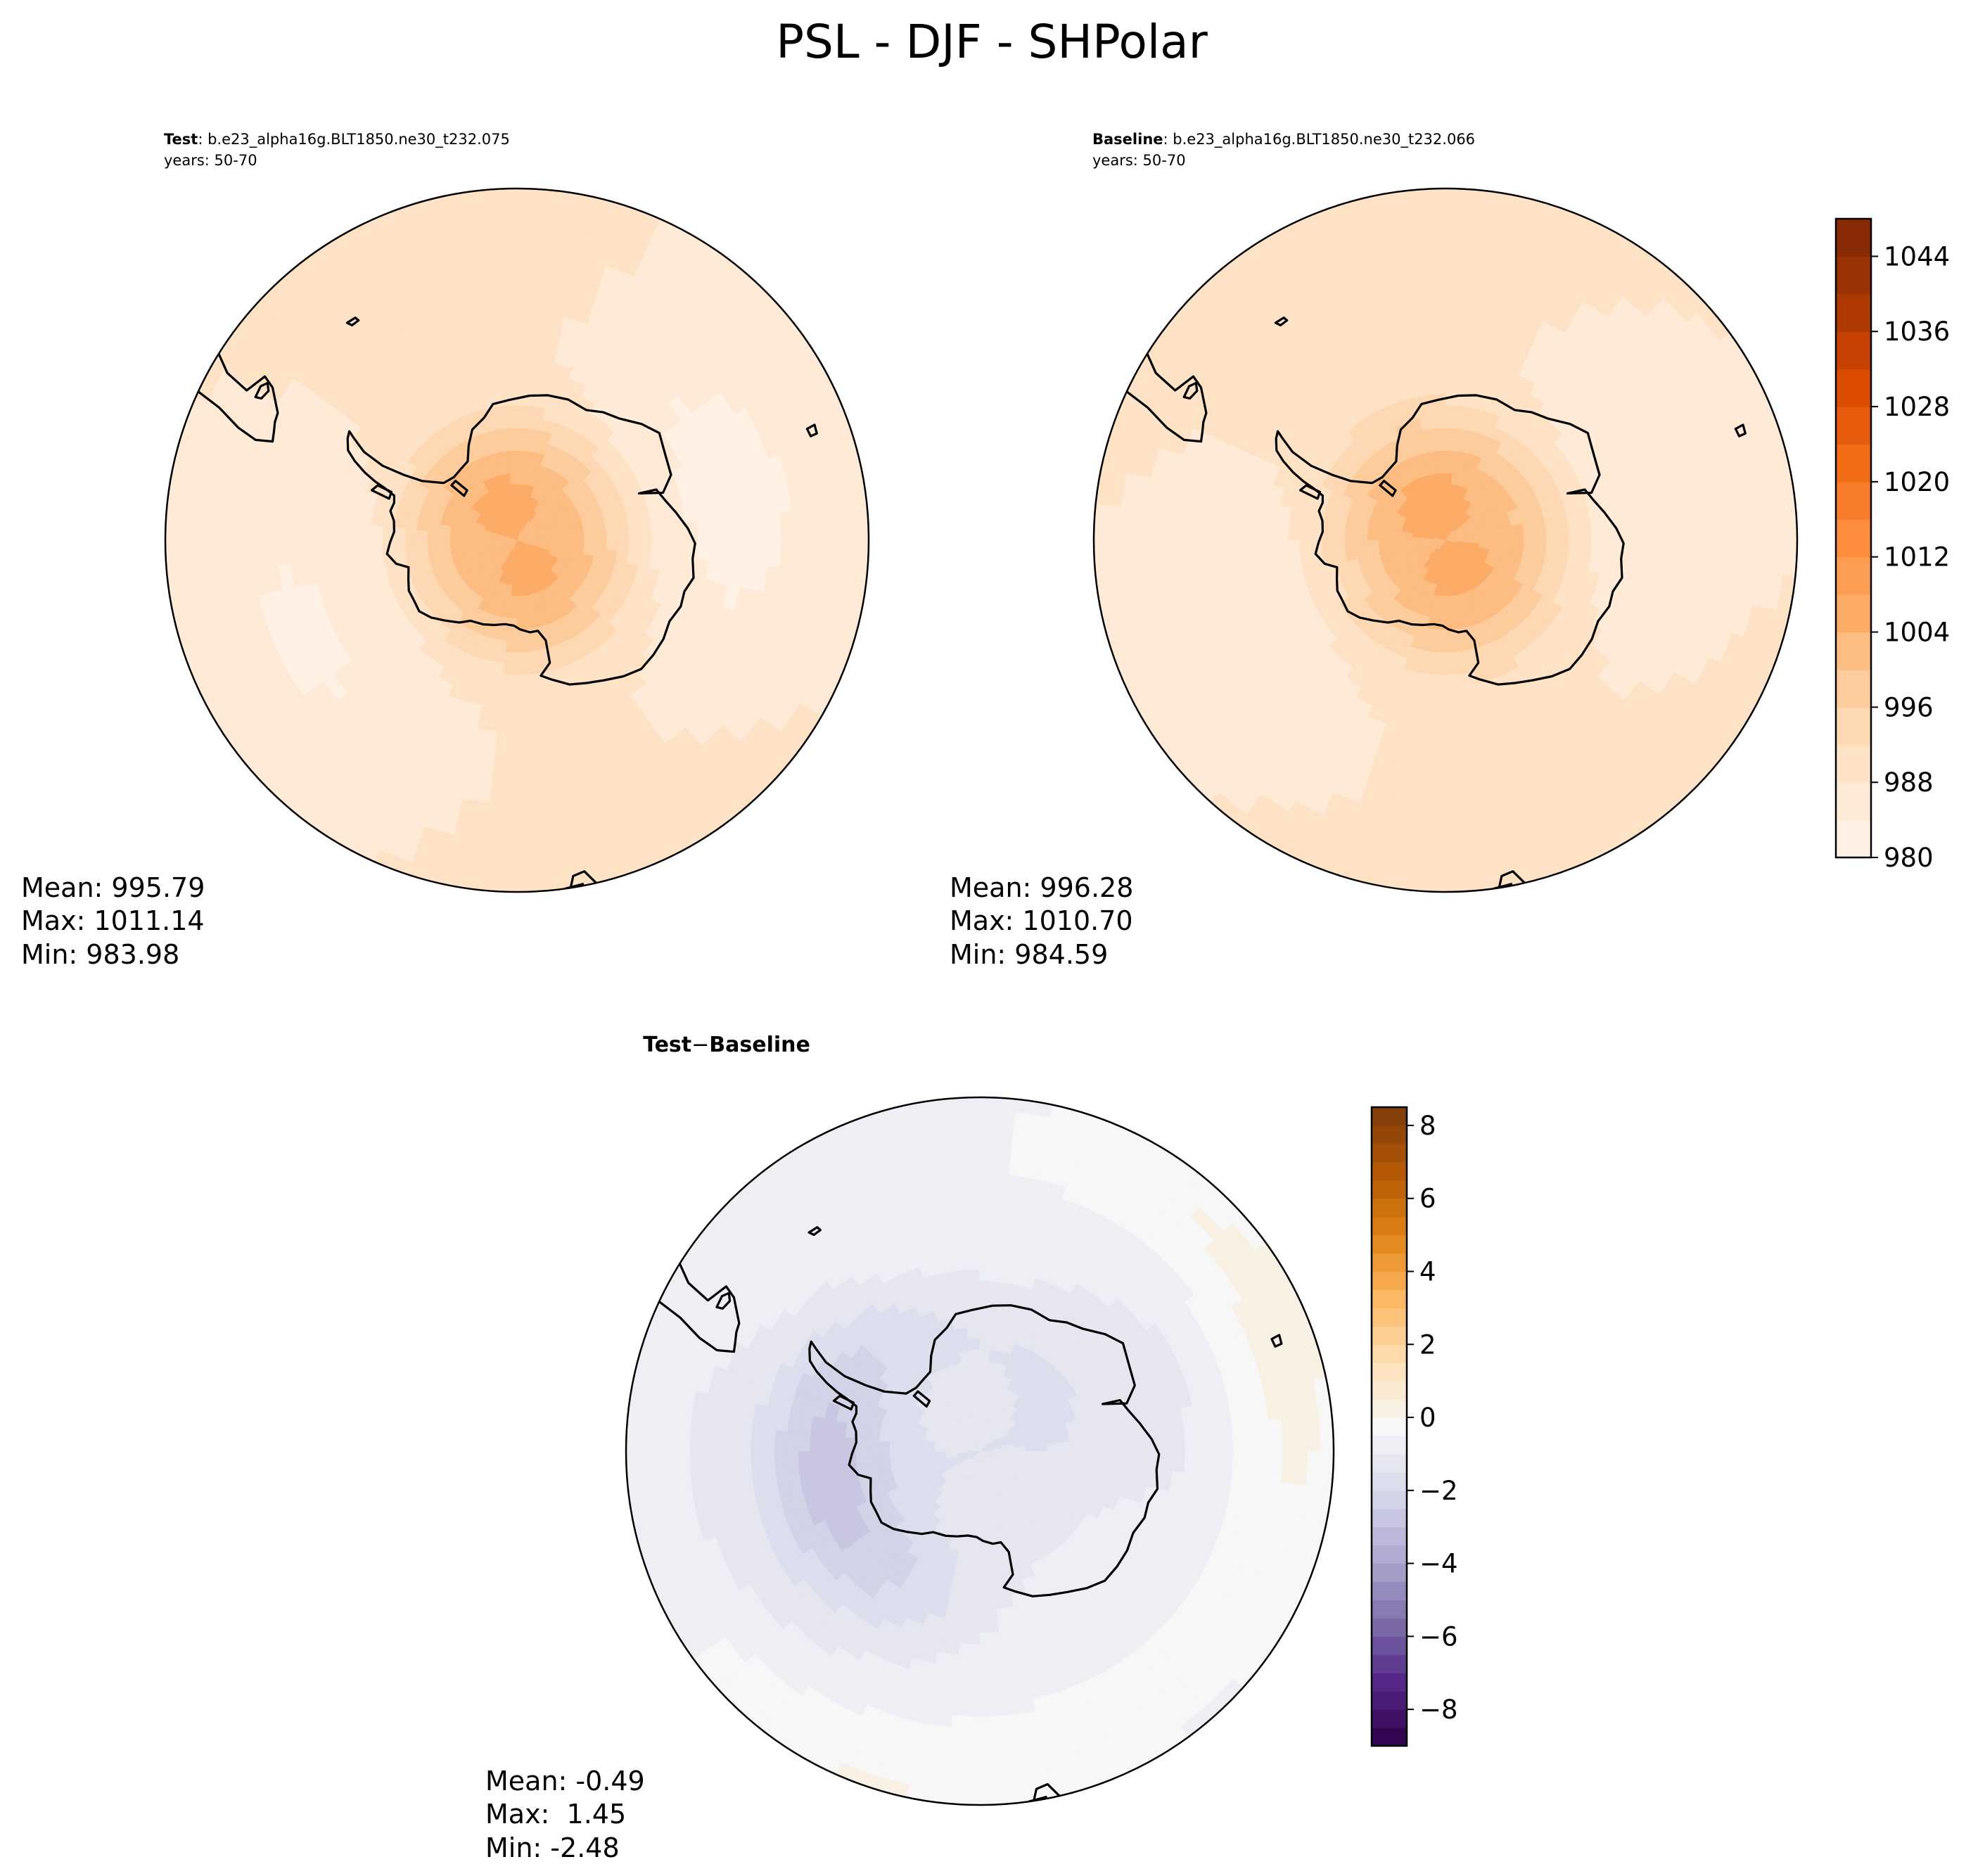 This screenshot has width=1985, height=1876. Describe the element at coordinates (1917, 557) in the screenshot. I see `colorbar-tick-label: 1012` at that location.